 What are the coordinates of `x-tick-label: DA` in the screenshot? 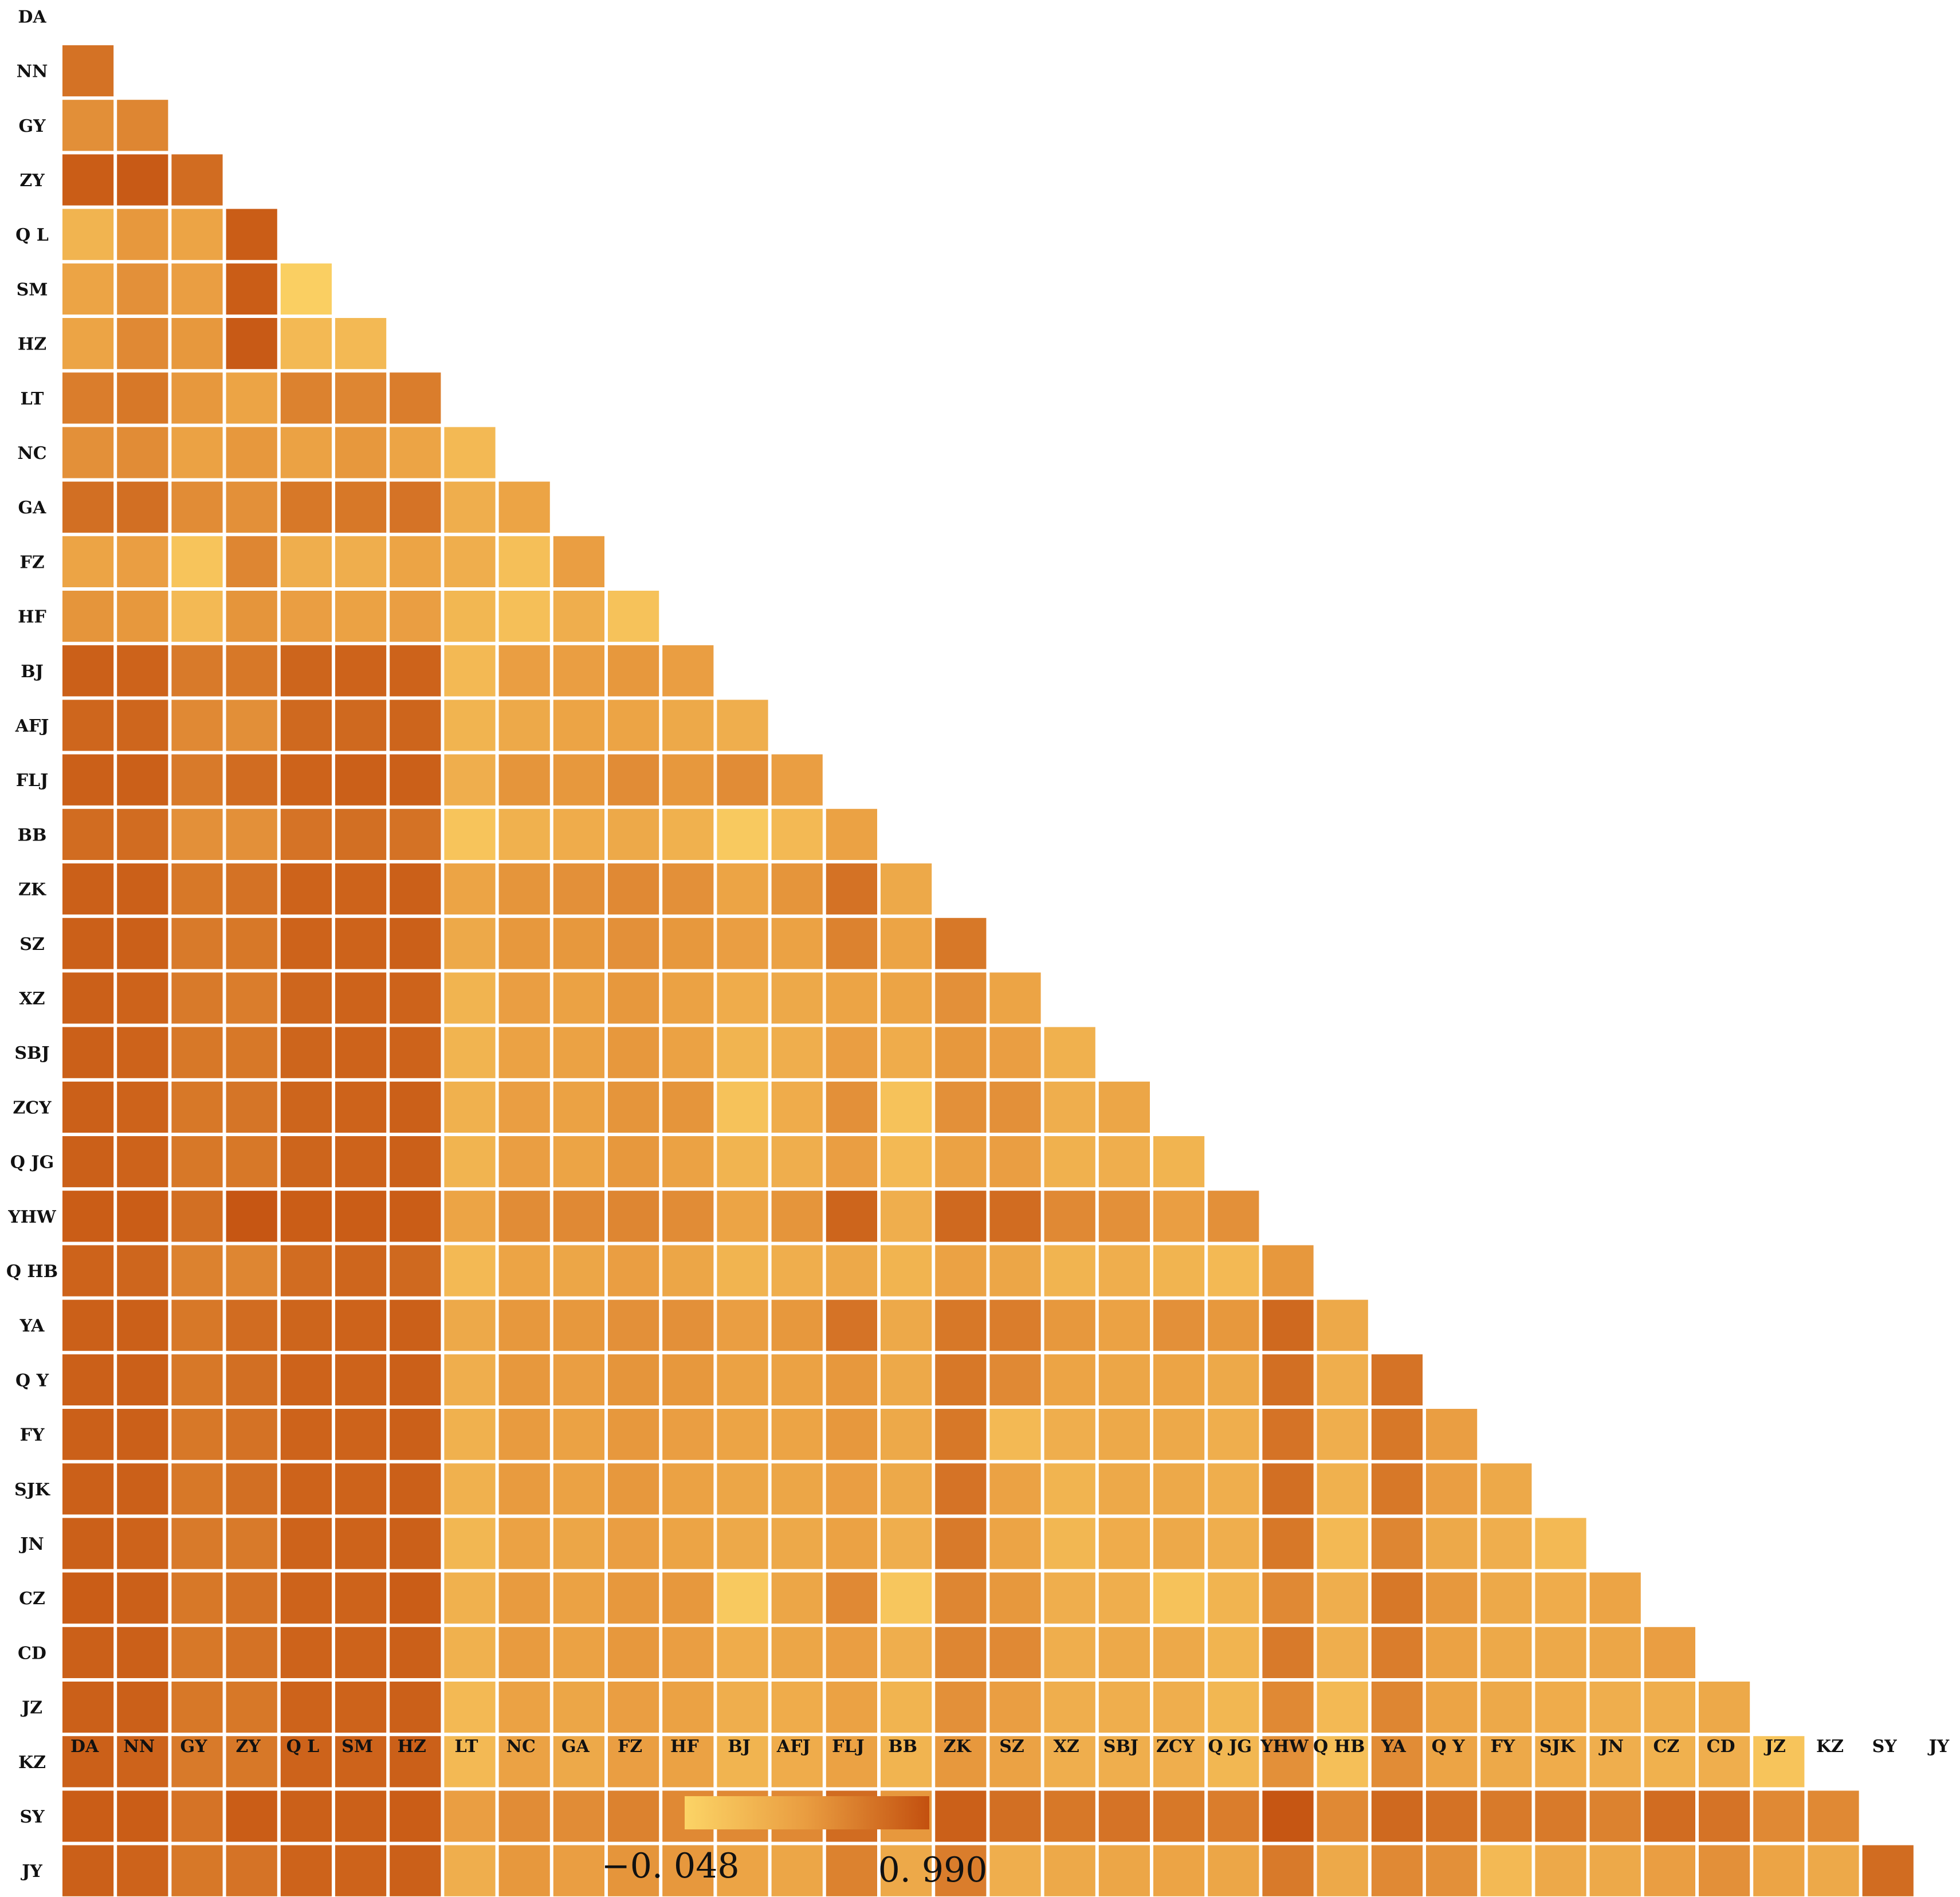 It's located at (84, 1747).